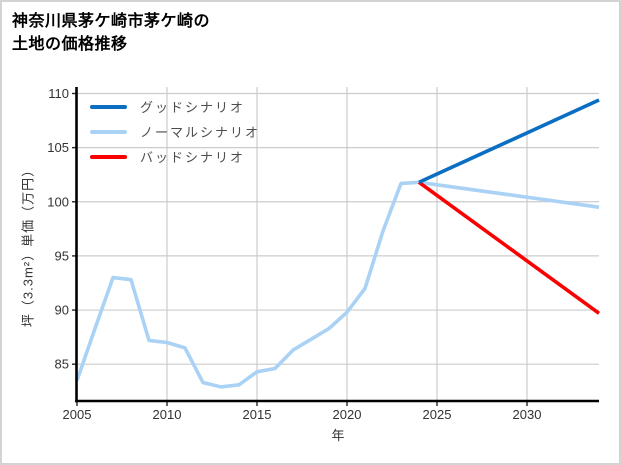 This screenshot has width=621, height=465. I want to click on legend-item-good: グッドシナリオ, so click(175, 106).